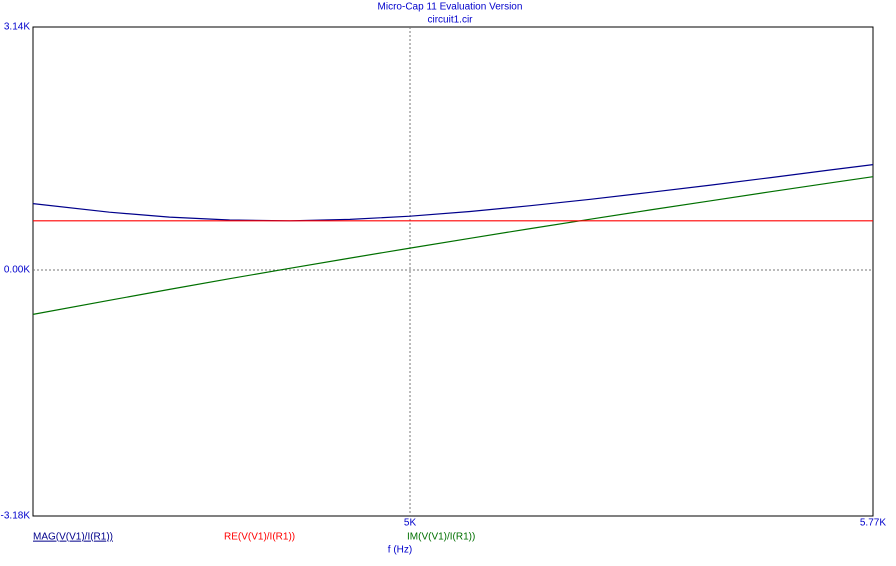 Image resolution: width=896 pixels, height=566 pixels. What do you see at coordinates (453, 193) in the screenshot?
I see `series-line` at bounding box center [453, 193].